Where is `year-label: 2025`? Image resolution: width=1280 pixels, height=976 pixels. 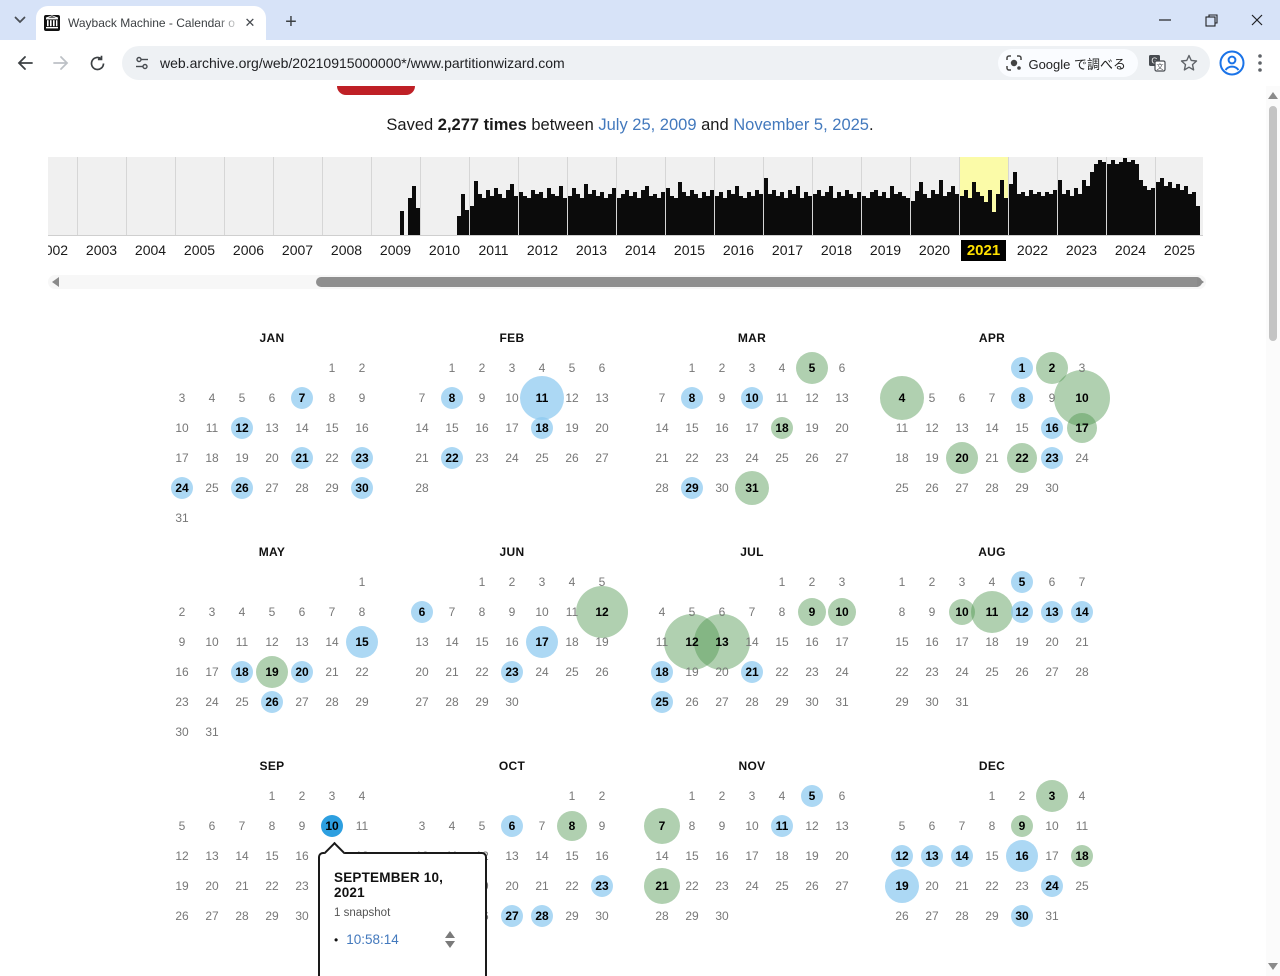
year-label: 2025 is located at coordinates (1179, 250).